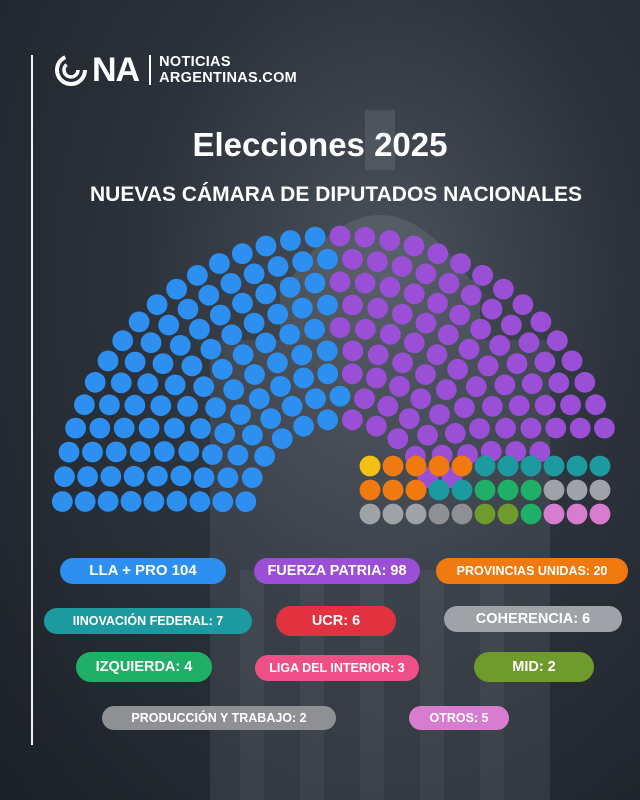 This screenshot has height=800, width=640. I want to click on legend-liga-del-interior: LIGA DEL INTERIOR: 3, so click(337, 668).